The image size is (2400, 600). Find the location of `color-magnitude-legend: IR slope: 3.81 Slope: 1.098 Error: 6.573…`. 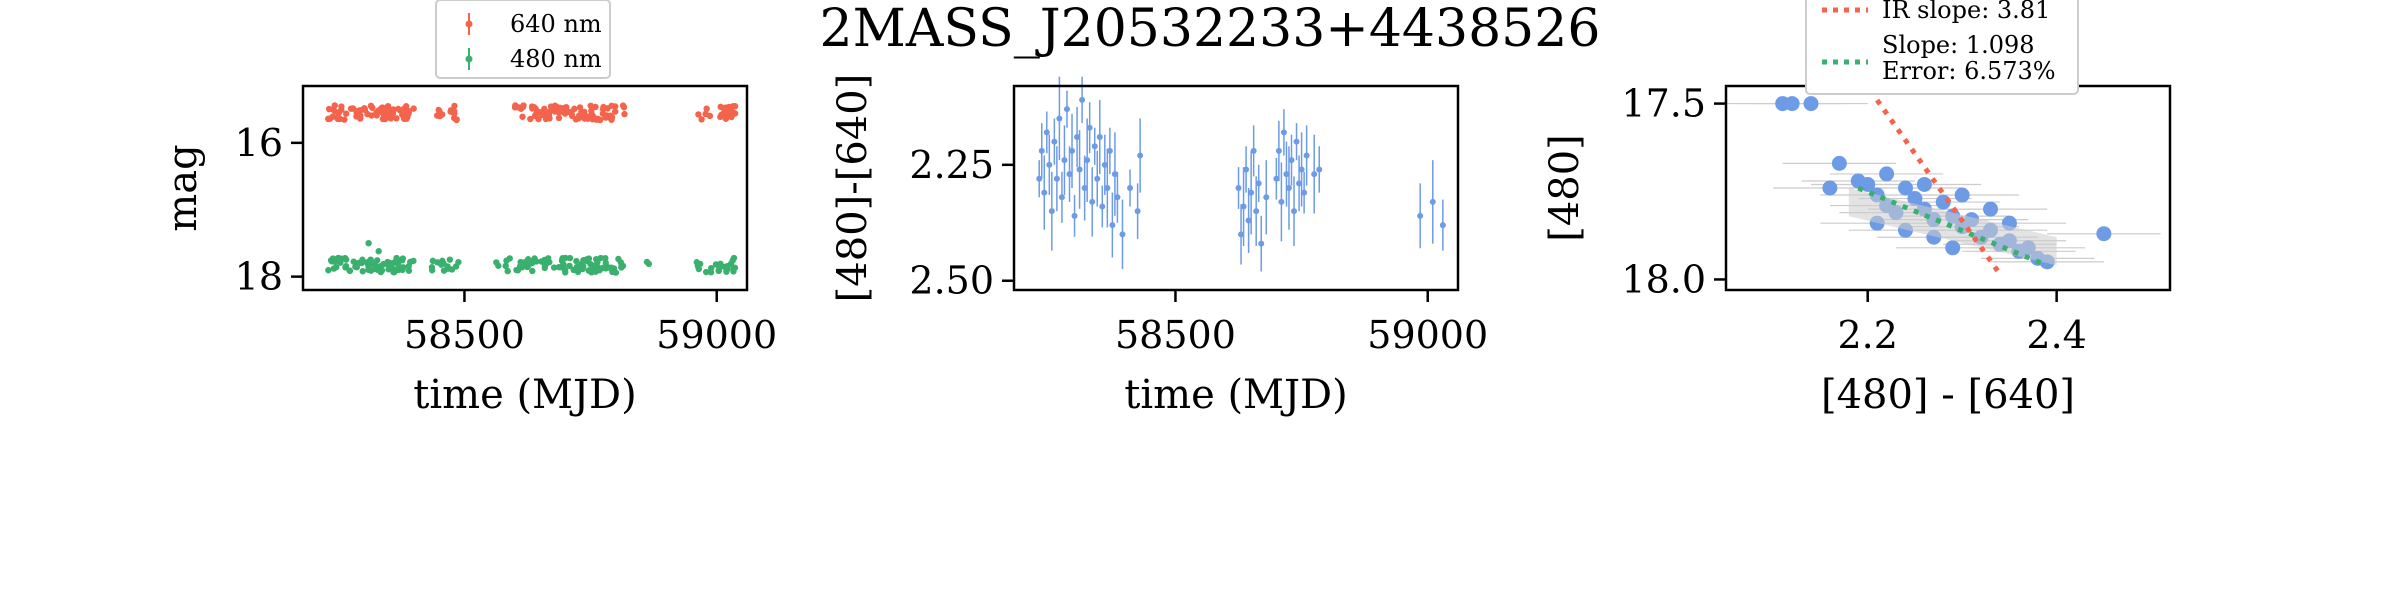

color-magnitude-legend: IR slope: 3.81 Slope: 1.098 Error: 6.573… is located at coordinates (1942, 47).